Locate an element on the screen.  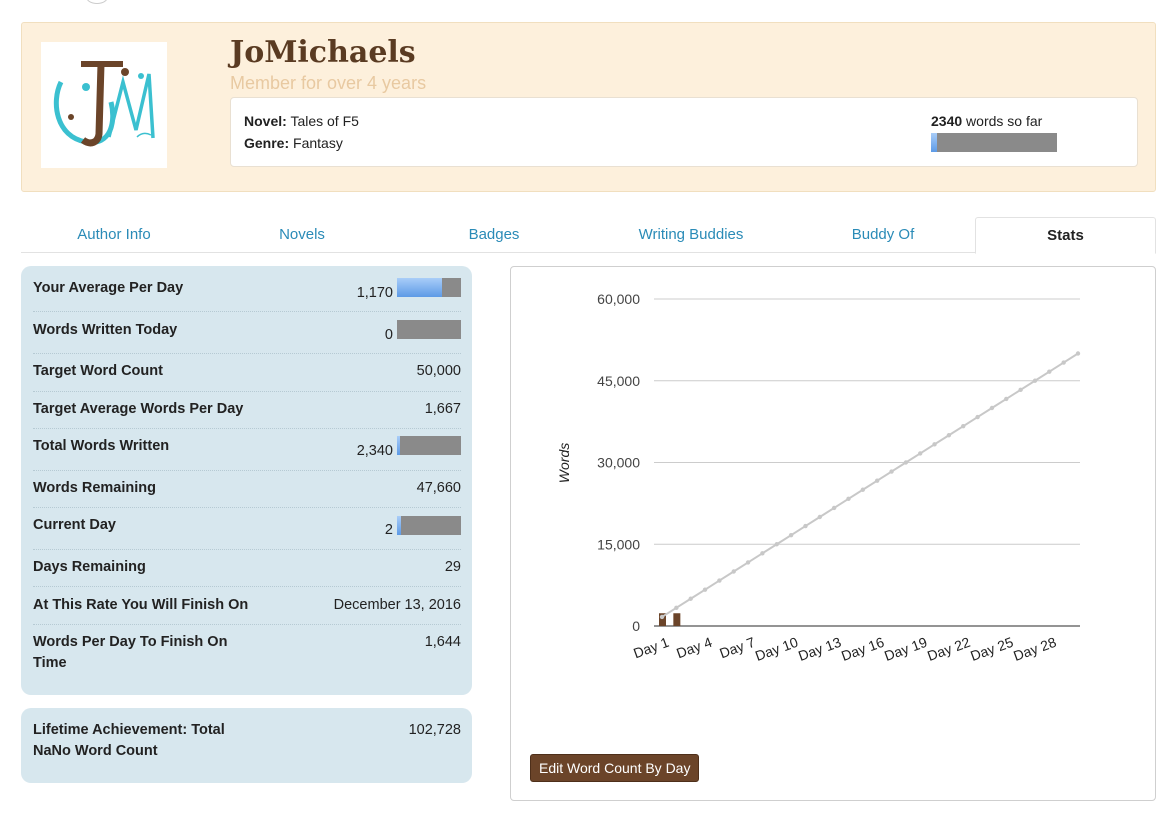
x-tick-label: Day 10 is located at coordinates (776, 649).